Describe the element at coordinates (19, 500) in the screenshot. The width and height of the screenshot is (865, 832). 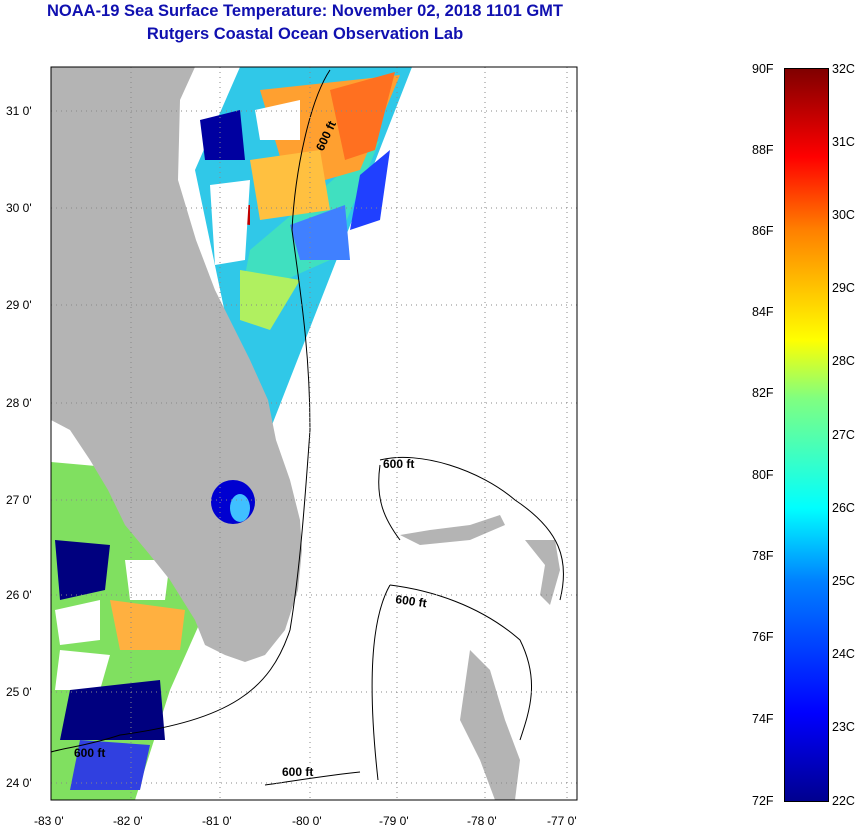
I see `lat-label: 27 0'` at that location.